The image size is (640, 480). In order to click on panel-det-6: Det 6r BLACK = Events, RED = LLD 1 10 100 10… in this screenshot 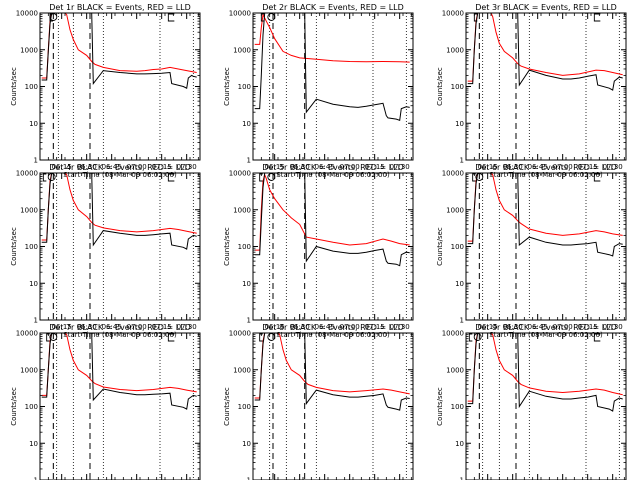, I will do `click(531, 251)`.